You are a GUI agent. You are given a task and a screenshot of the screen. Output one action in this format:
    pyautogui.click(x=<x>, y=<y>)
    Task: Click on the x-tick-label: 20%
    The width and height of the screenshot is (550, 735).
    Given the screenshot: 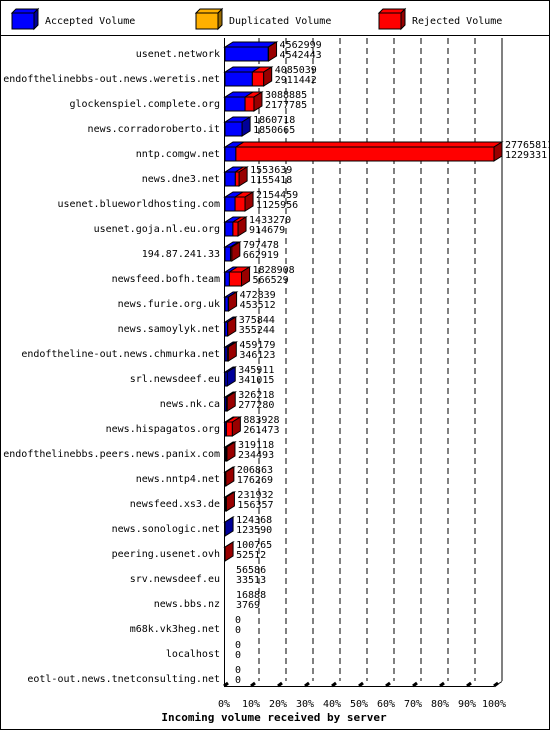 What is the action you would take?
    pyautogui.click(x=278, y=704)
    